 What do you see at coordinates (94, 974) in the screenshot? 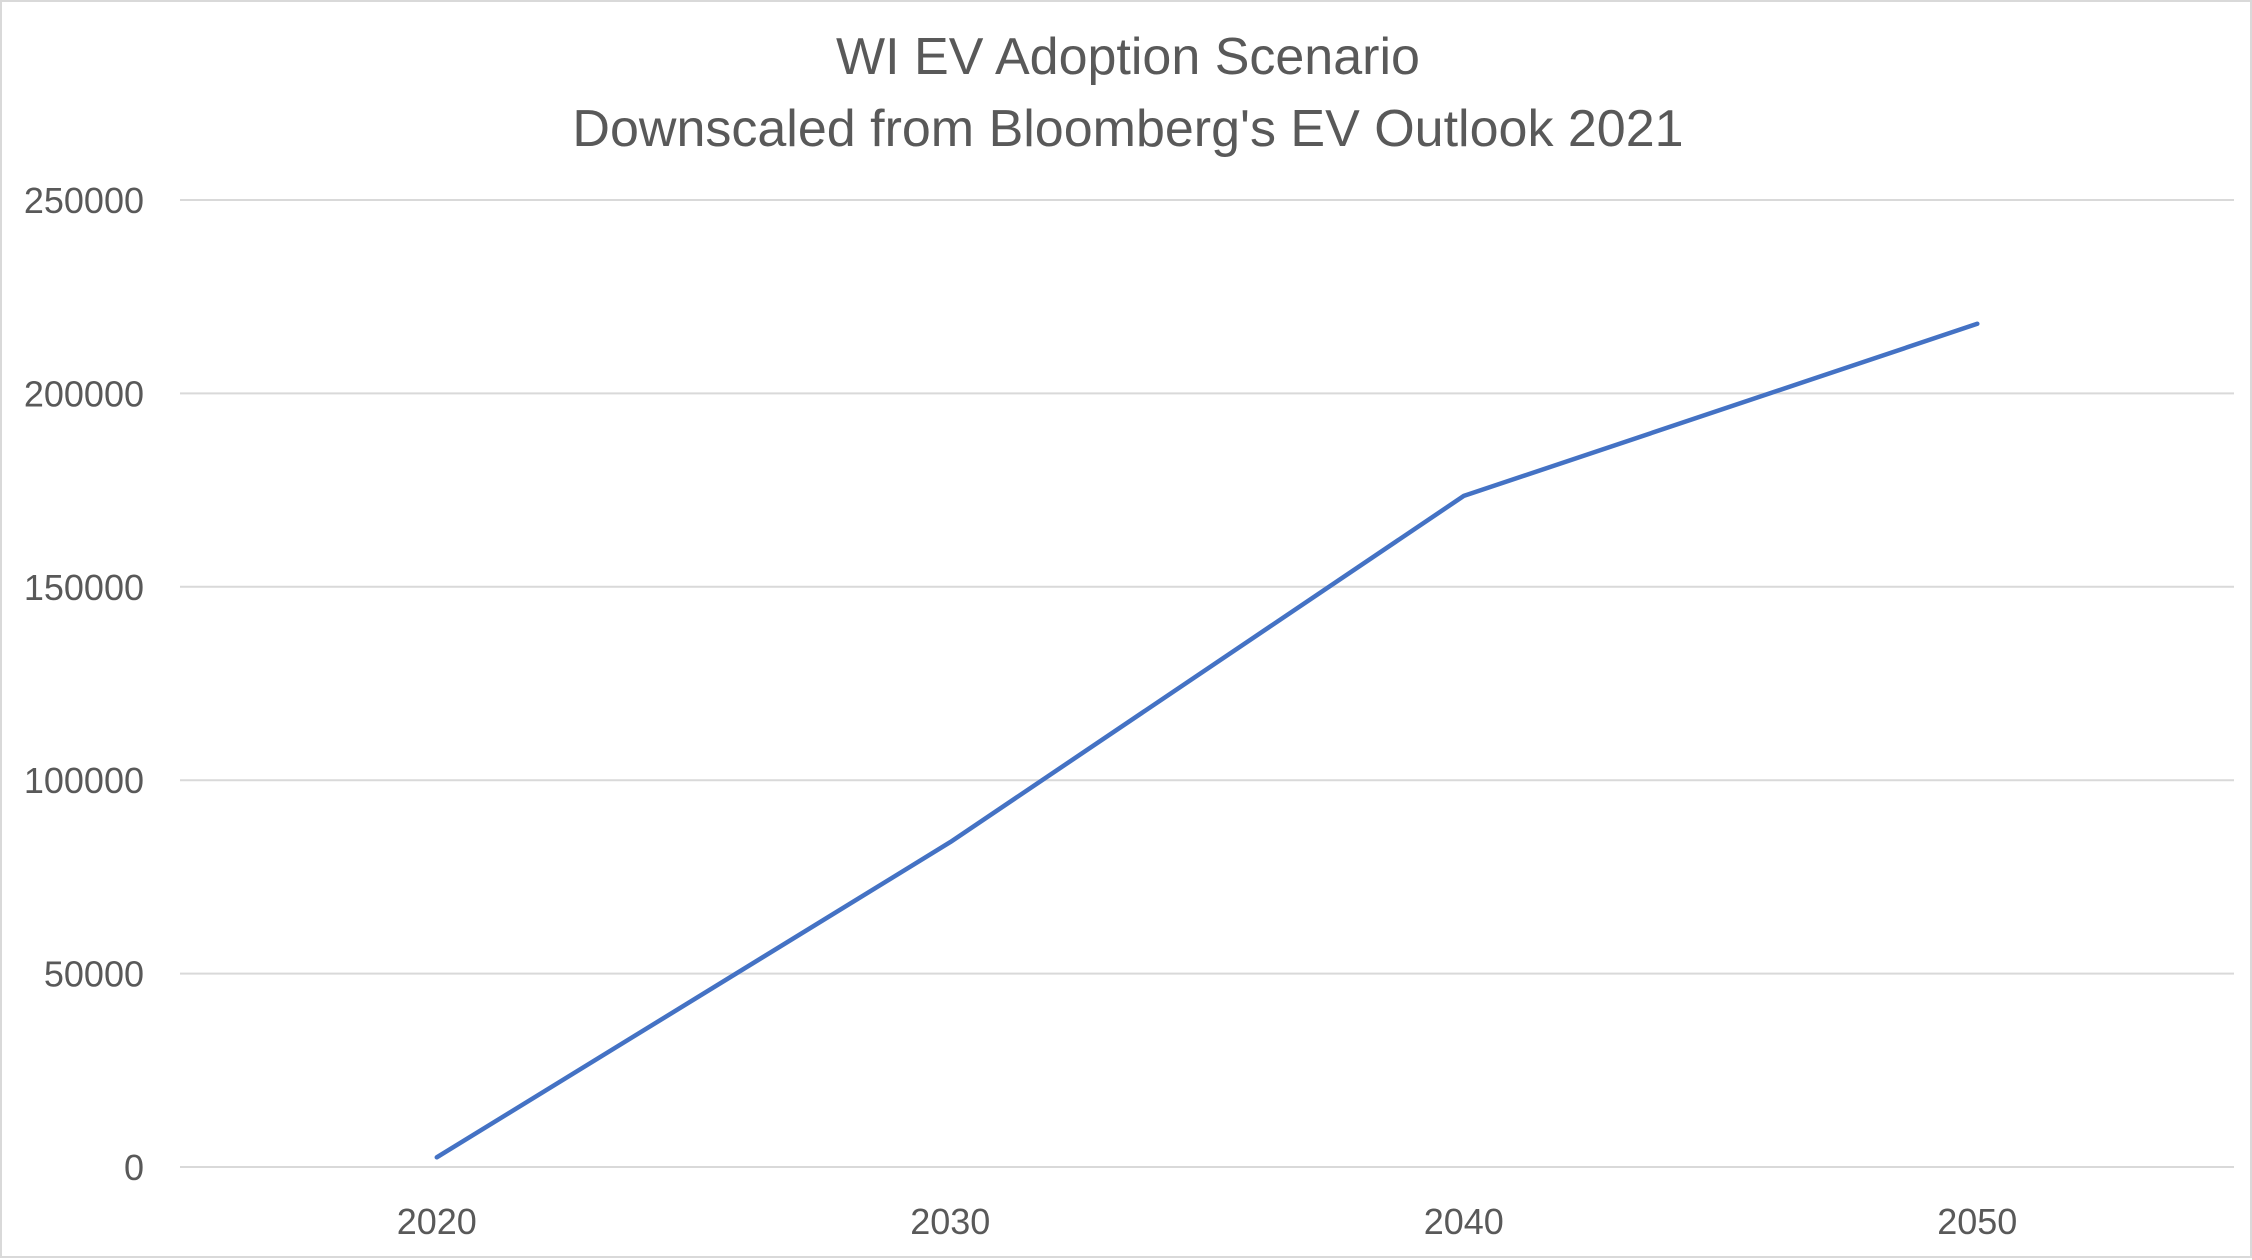
I see `y-tick-label: 50000` at bounding box center [94, 974].